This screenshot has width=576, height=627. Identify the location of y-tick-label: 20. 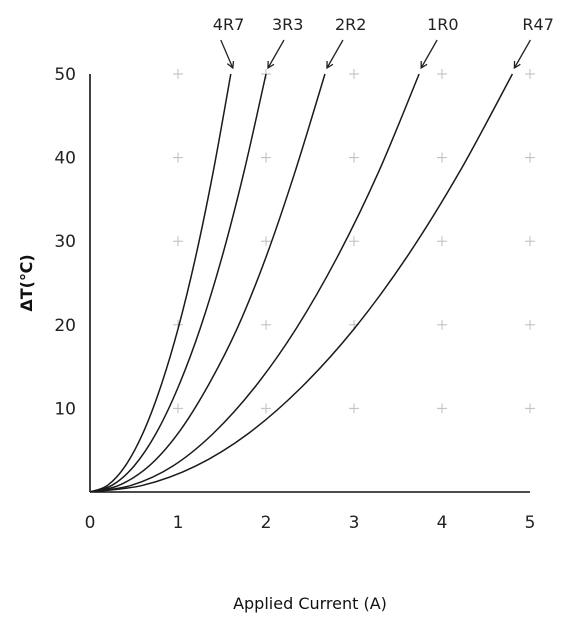
(65, 326).